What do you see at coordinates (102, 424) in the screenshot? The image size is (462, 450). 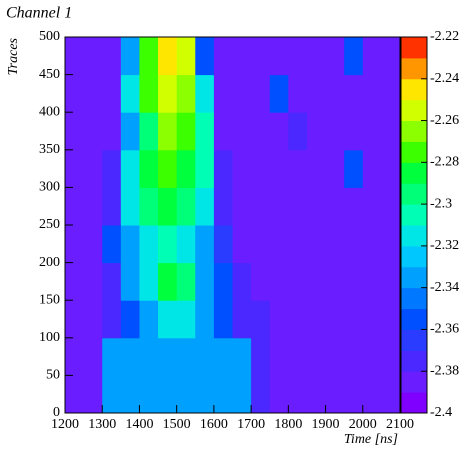 I see `x-tick-label: 1300` at bounding box center [102, 424].